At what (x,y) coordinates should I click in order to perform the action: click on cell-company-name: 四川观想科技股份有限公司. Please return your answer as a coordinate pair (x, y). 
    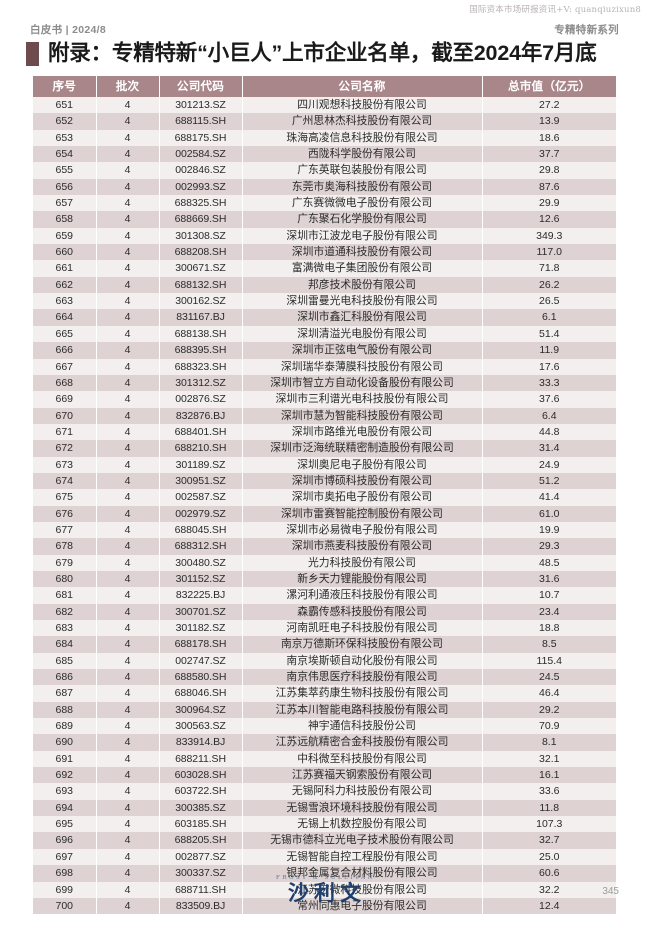
    Looking at the image, I should click on (362, 105).